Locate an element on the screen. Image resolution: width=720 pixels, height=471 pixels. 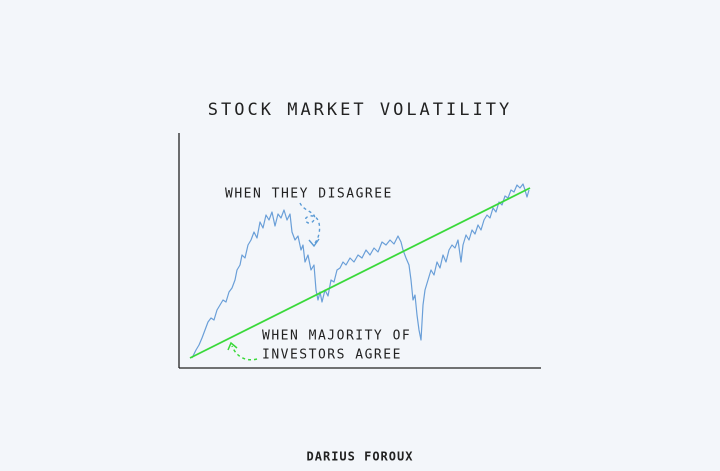
title: STOCK MARKET VOLATILITY is located at coordinates (360, 110).